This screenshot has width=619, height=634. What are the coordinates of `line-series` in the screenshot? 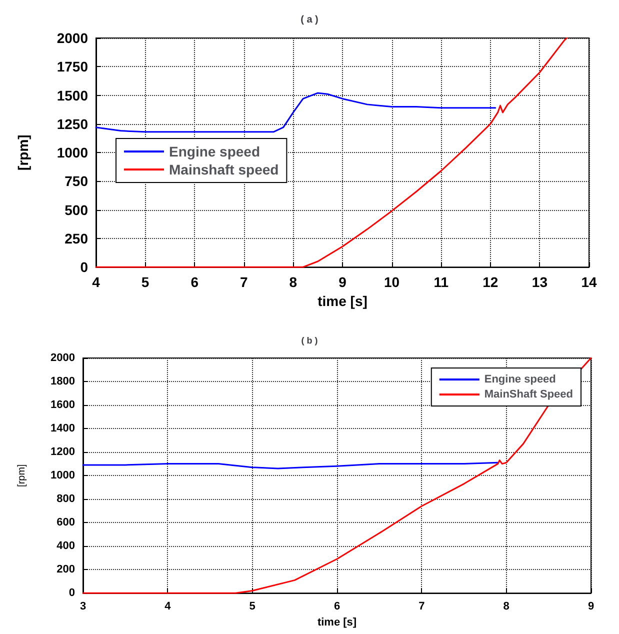 It's located at (295, 112).